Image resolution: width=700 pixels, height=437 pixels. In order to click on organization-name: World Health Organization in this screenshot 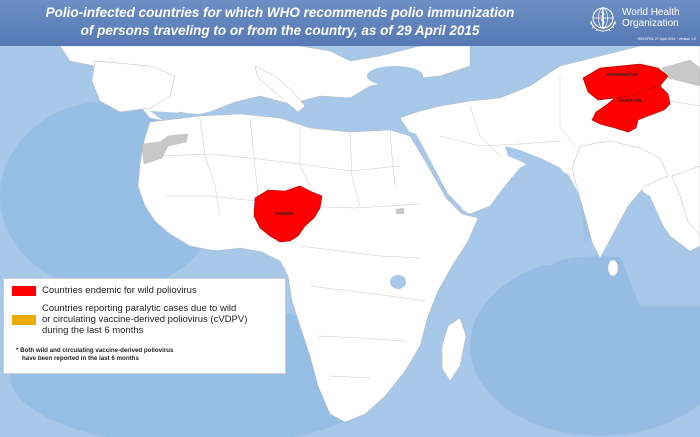, I will do `click(660, 18)`.